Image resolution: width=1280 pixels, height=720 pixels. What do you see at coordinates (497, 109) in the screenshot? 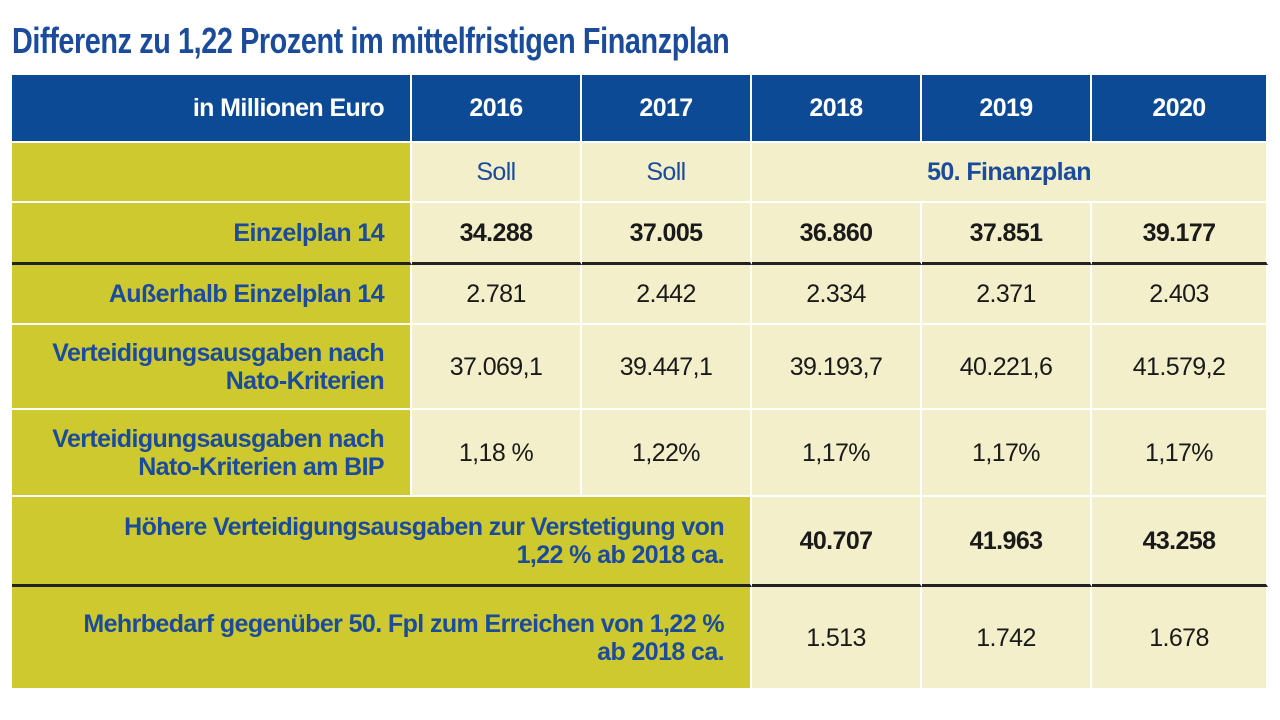
I see `header-year: 2016` at bounding box center [497, 109].